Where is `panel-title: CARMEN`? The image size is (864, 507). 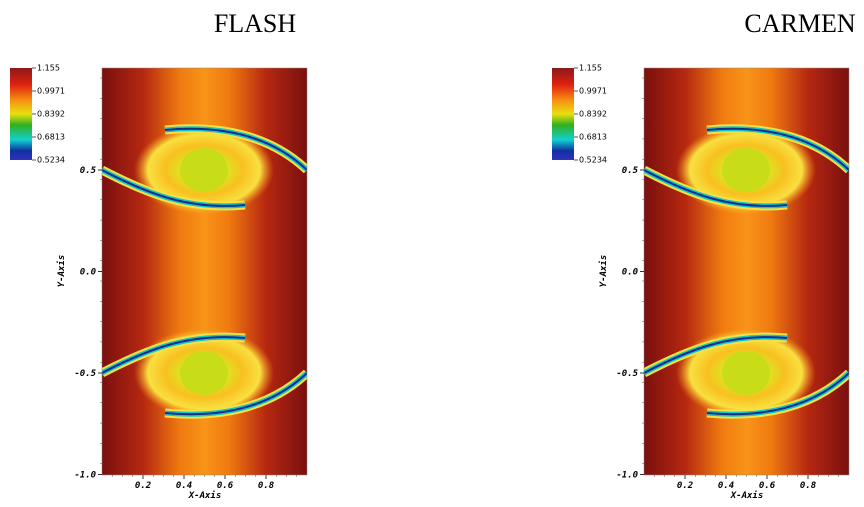 panel-title: CARMEN is located at coordinates (799, 23).